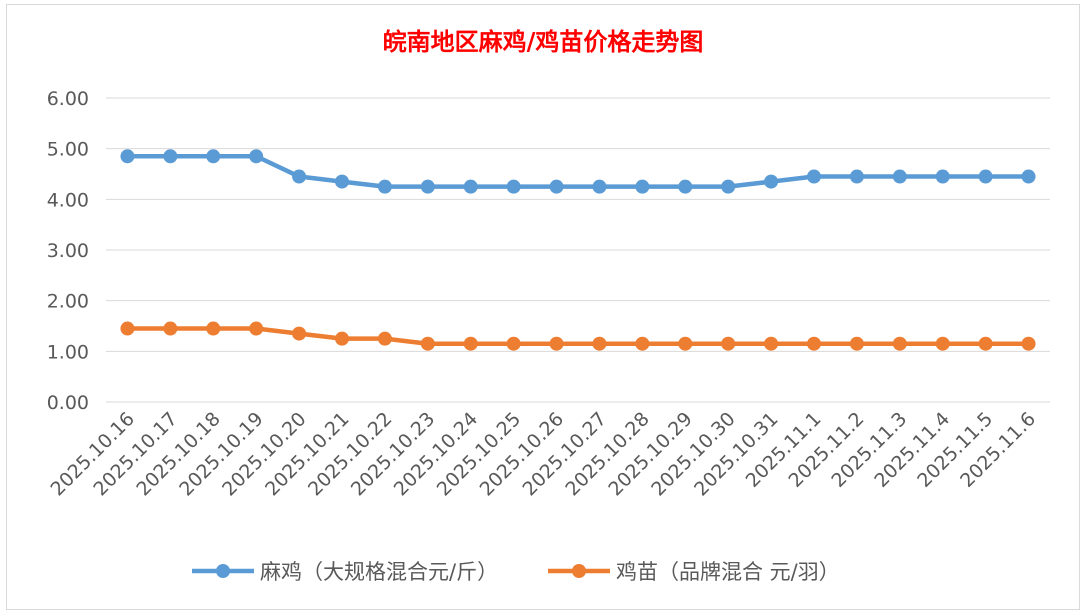  Describe the element at coordinates (516, 572) in the screenshot. I see `legend: 麻鸡（大规格混合元/斤） 鸡苗（品牌混合 元/羽）` at that location.